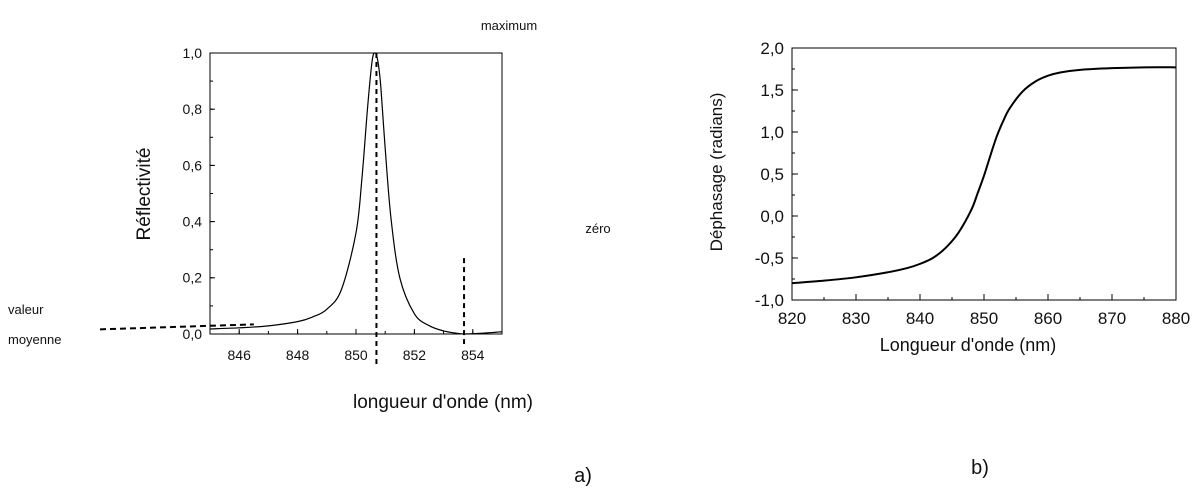 The height and width of the screenshot is (494, 1198). Describe the element at coordinates (769, 258) in the screenshot. I see `chart-b-y-tick-label: -0,5` at that location.